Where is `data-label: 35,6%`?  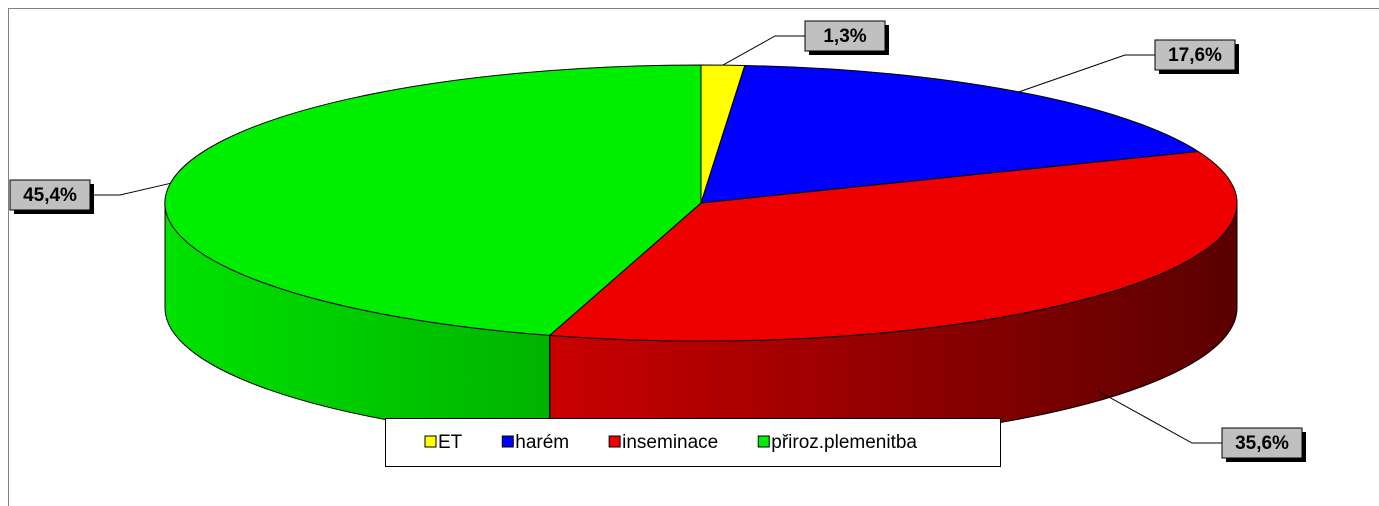 data-label: 35,6% is located at coordinates (1262, 443).